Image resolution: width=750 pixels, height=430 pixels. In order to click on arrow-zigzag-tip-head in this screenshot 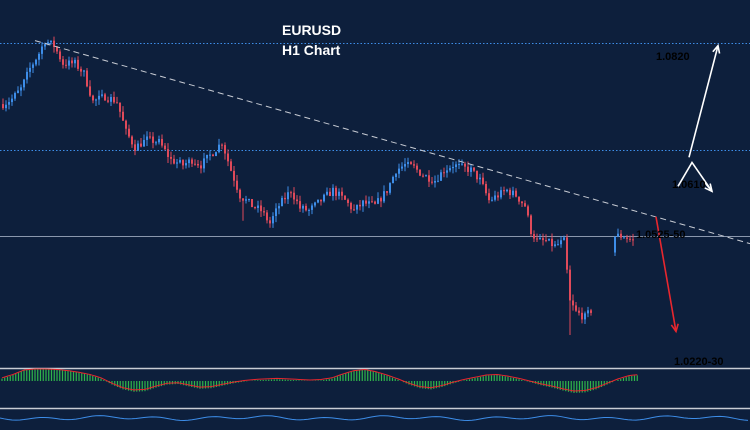, I will do `click(709, 188)`.